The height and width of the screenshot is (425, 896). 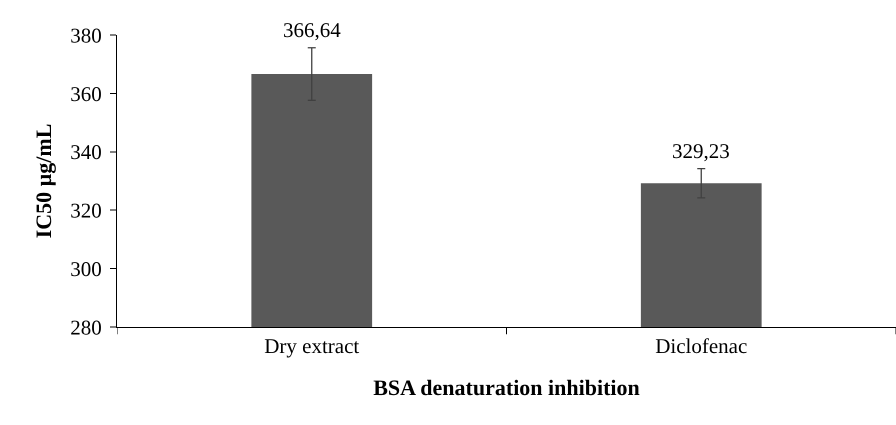 What do you see at coordinates (86, 210) in the screenshot?
I see `y-tick-label: 320` at bounding box center [86, 210].